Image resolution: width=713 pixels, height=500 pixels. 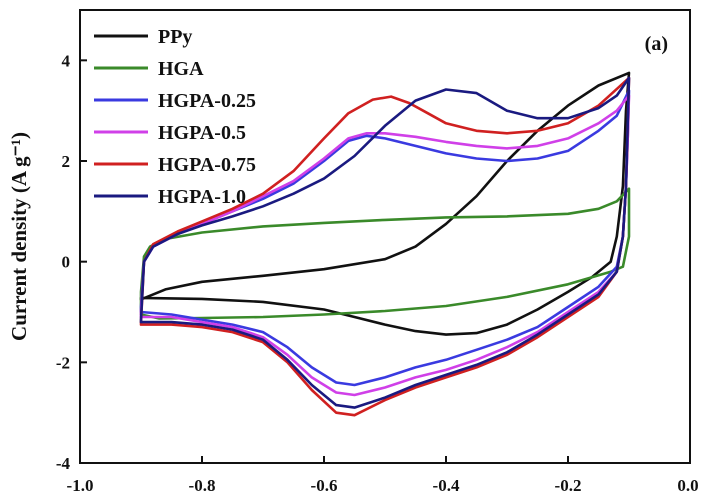 I want to click on x-tick-label: 0.0, so click(x=687, y=485).